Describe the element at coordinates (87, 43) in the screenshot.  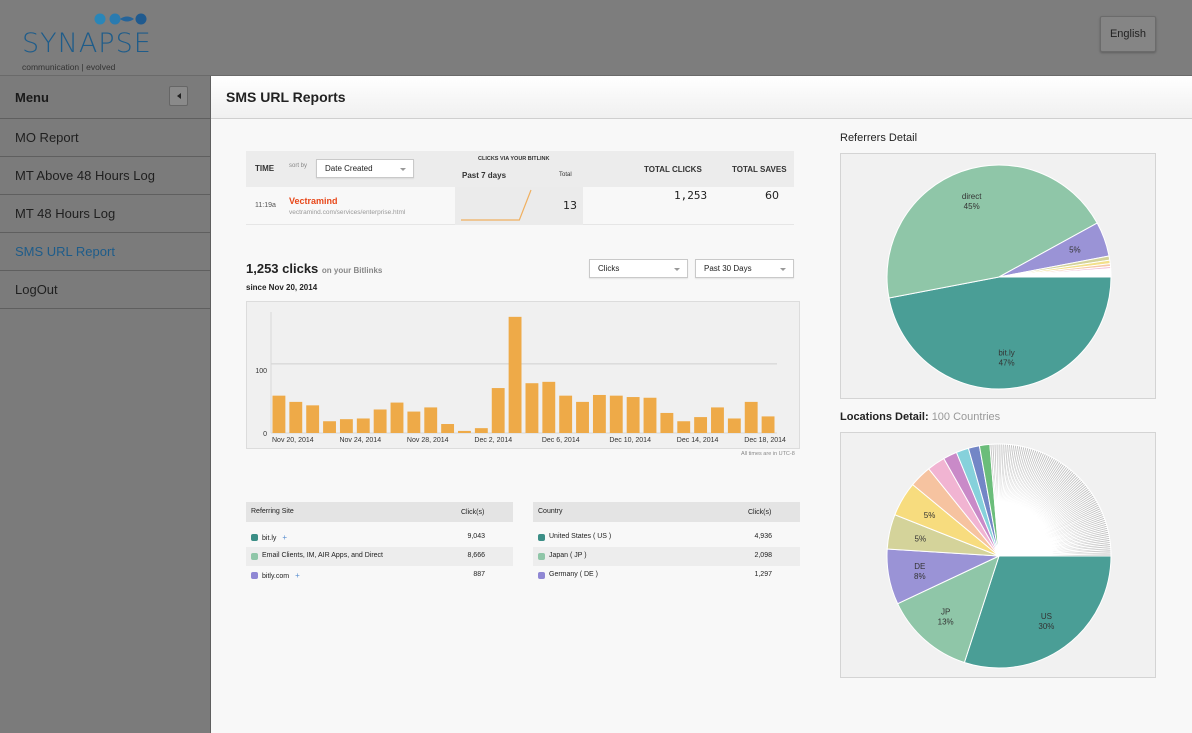
I see `logo-wordmark: SYNAPSE` at that location.